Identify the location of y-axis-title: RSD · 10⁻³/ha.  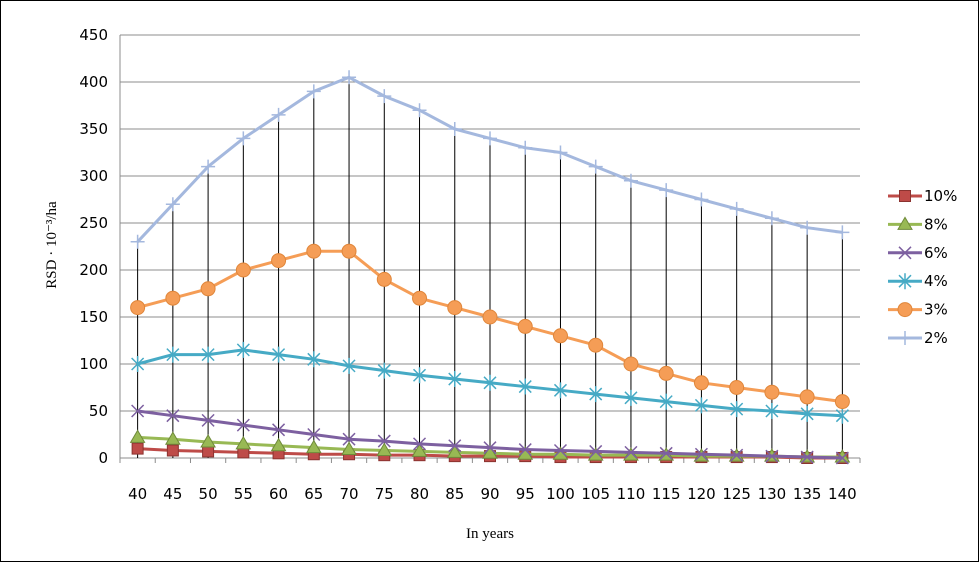
(52, 245).